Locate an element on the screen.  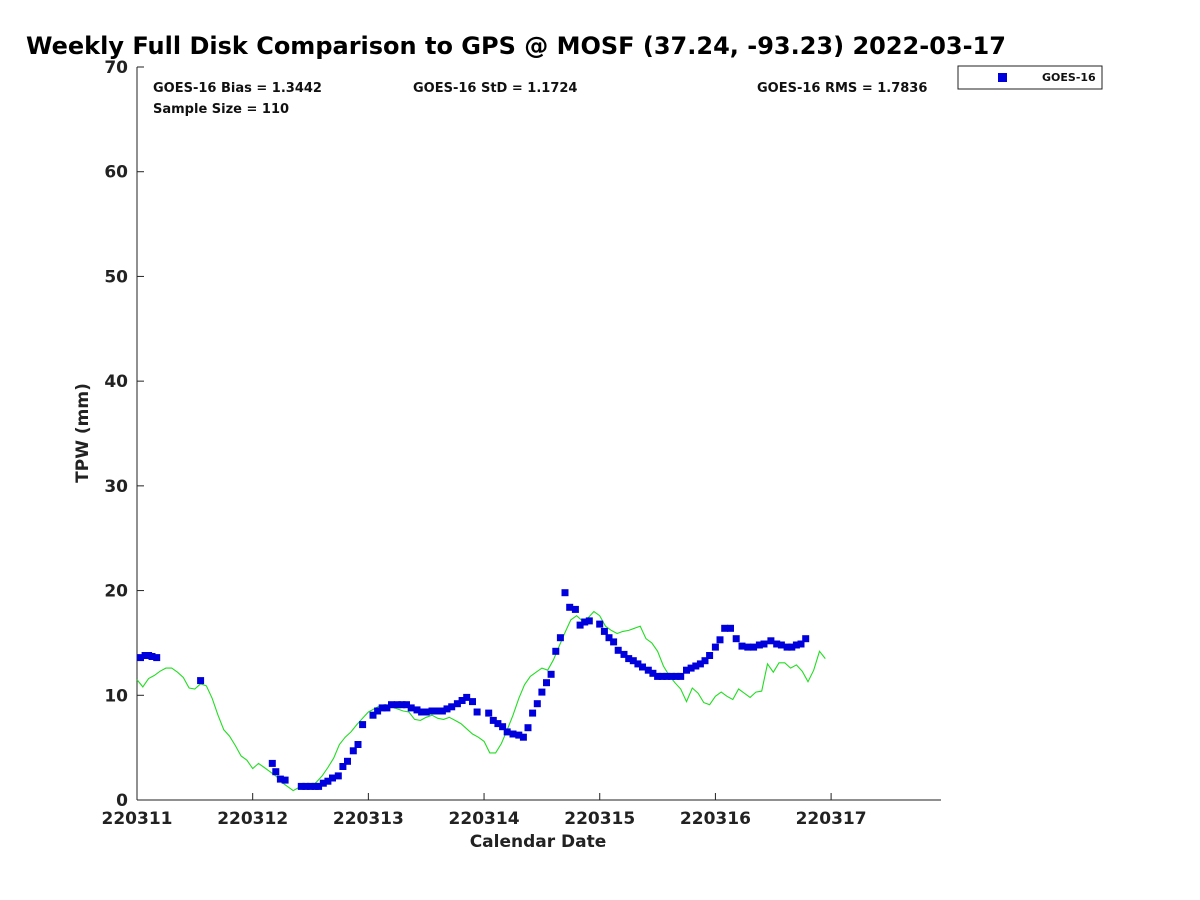
legend-label: GOES-16 is located at coordinates (1069, 77).